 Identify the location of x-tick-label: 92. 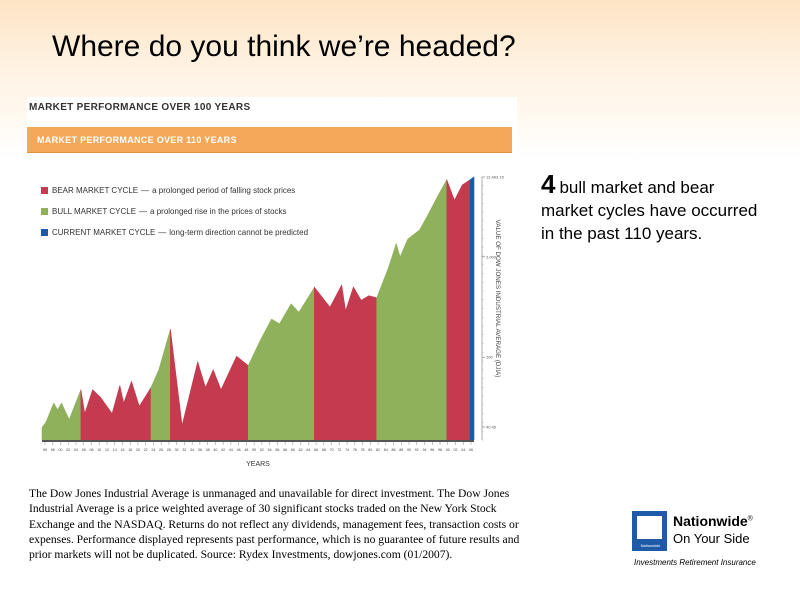
(417, 450).